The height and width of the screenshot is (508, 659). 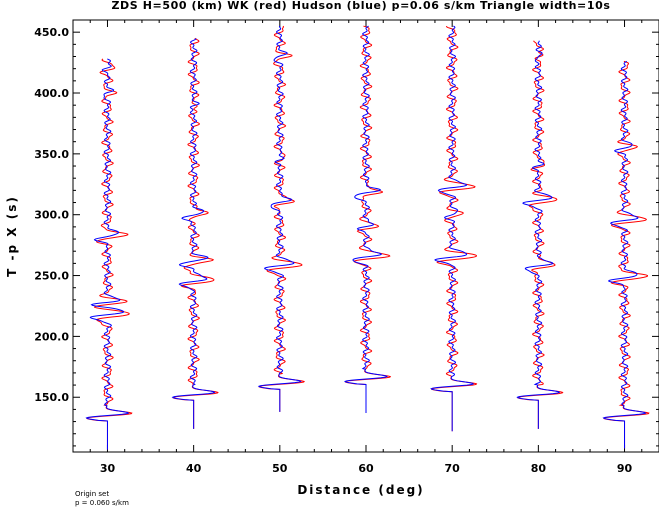 I want to click on y-tick-label: 150.0, so click(x=51, y=397).